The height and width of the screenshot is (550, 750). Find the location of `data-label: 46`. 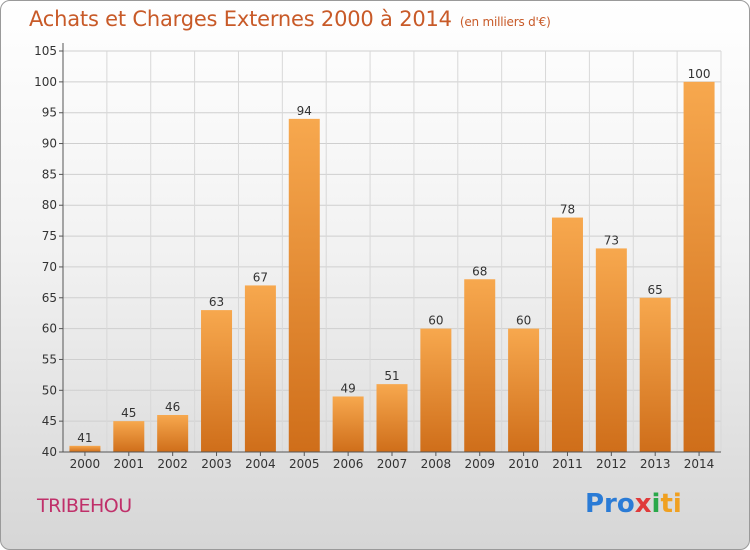

data-label: 46 is located at coordinates (172, 407).